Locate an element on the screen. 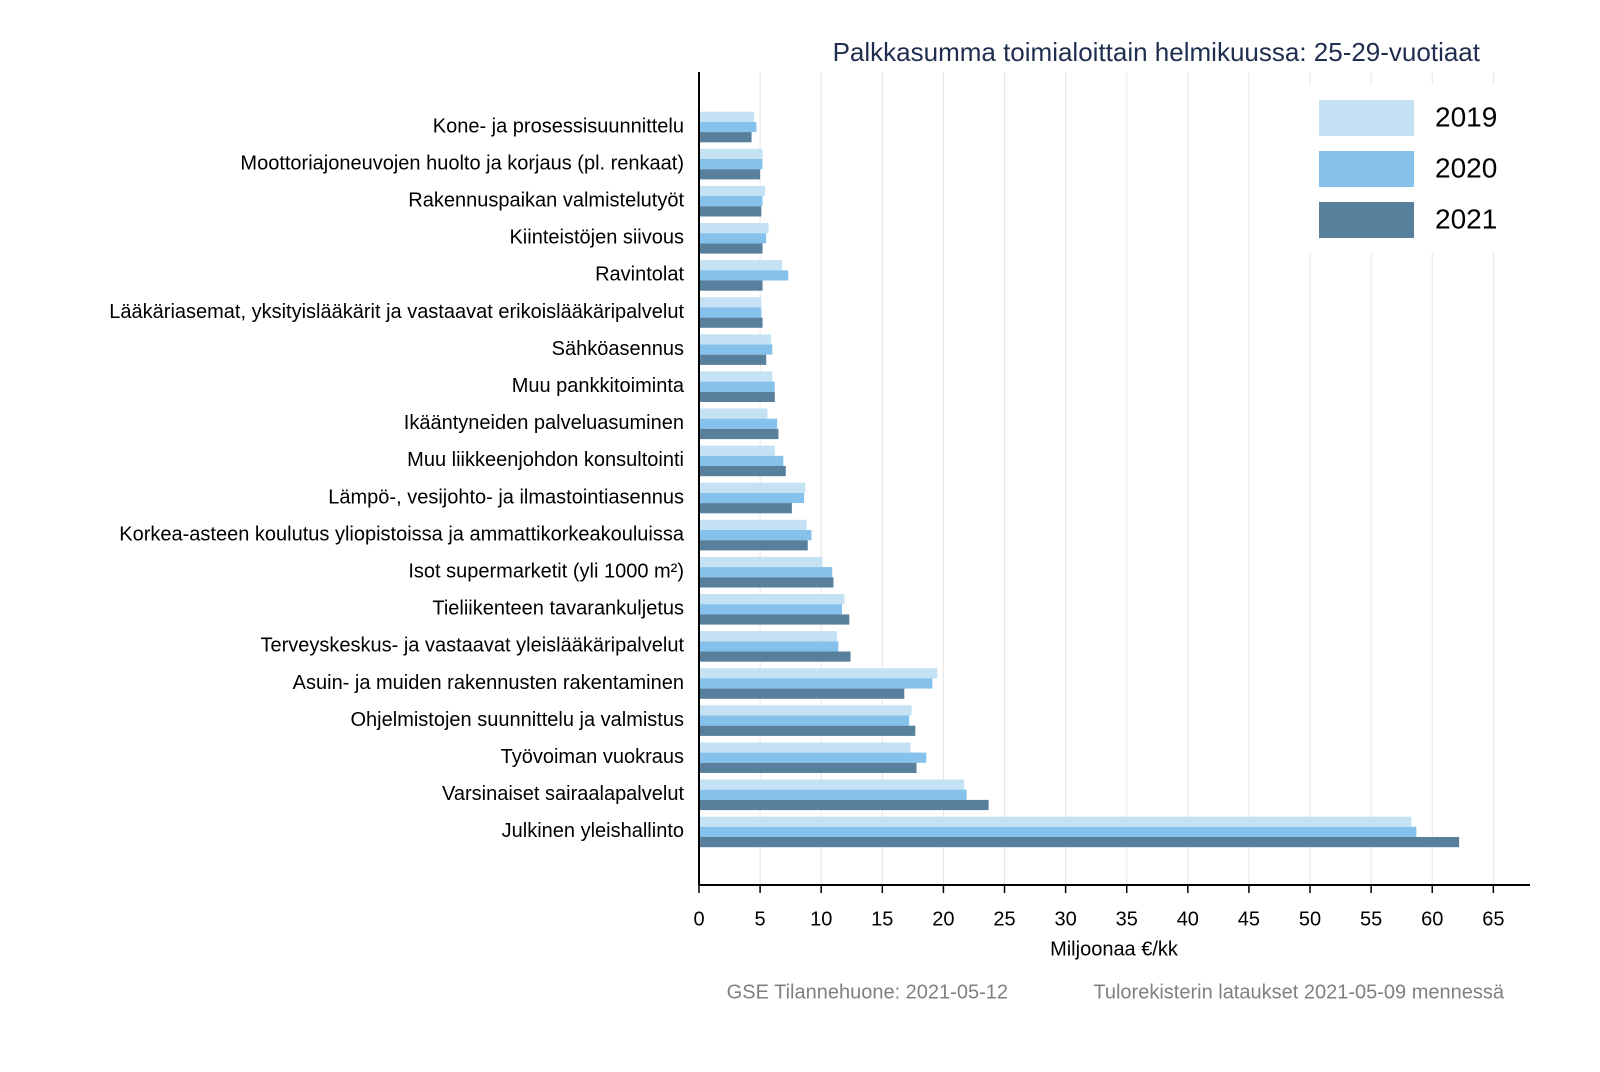  x-tick-label: 20 is located at coordinates (943, 919).